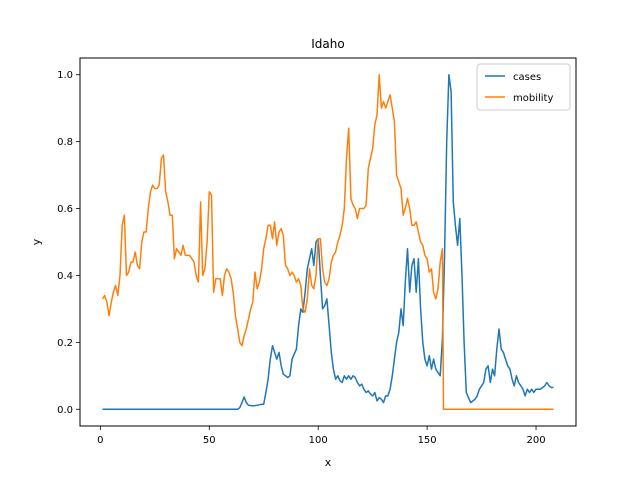  What do you see at coordinates (209, 440) in the screenshot?
I see `x-tick-label: 50` at bounding box center [209, 440].